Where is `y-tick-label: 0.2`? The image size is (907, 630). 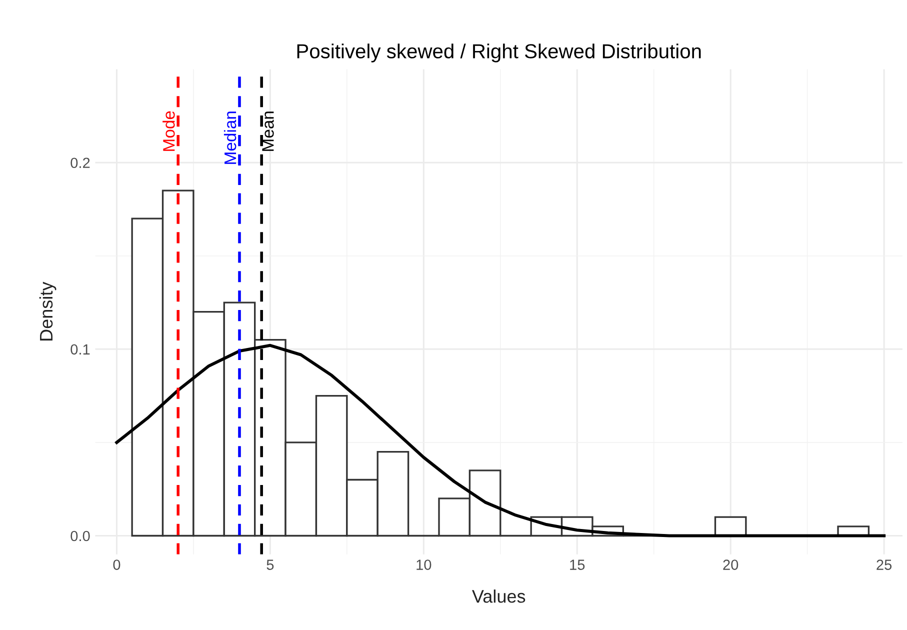
y-tick-label: 0.2 is located at coordinates (80, 163).